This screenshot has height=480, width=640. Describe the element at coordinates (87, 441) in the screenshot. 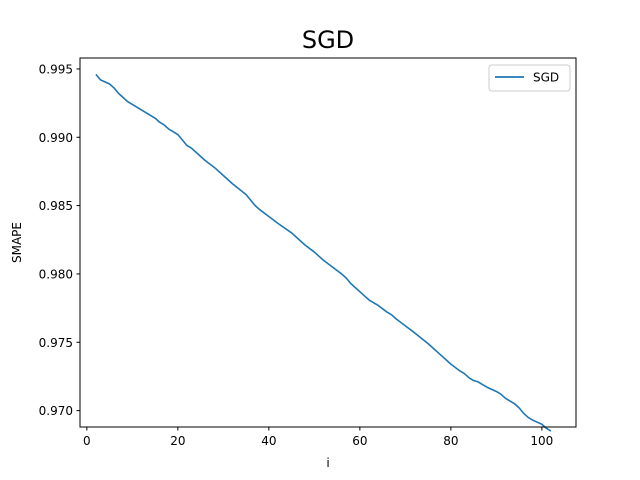

I see `x-tick-label: 0` at that location.